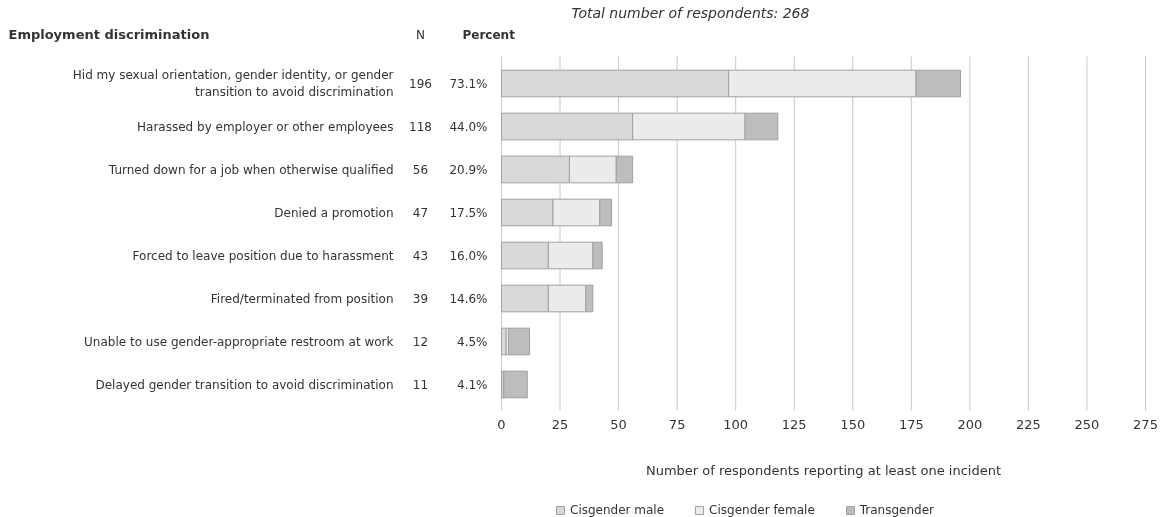 Image resolution: width=1168 pixels, height=517 pixels. Describe the element at coordinates (420, 34) in the screenshot. I see `text: N` at that location.